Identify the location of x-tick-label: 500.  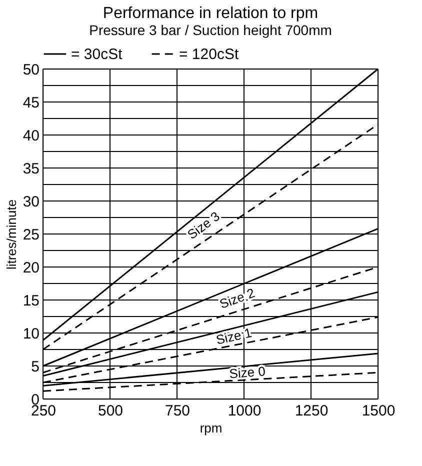
(111, 411).